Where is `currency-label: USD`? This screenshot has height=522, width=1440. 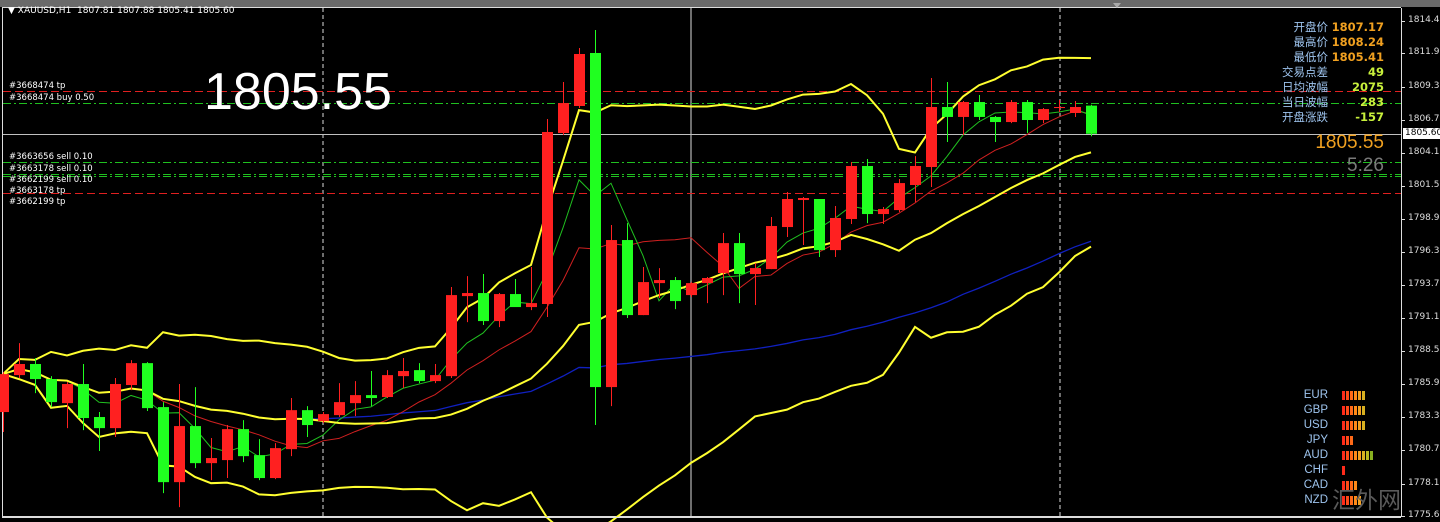 currency-label: USD is located at coordinates (1315, 425).